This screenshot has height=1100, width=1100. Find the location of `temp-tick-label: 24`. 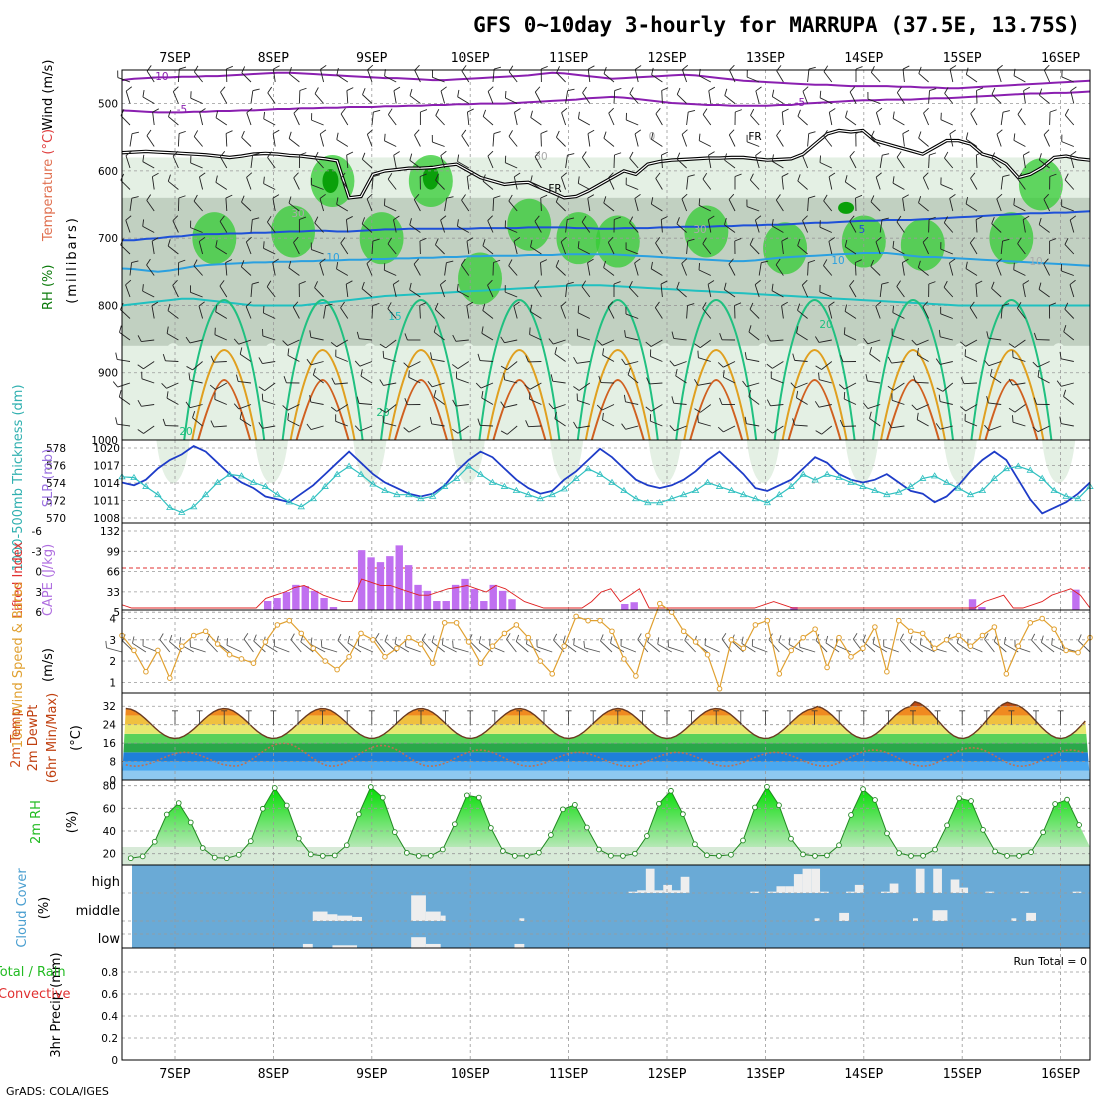

temp-tick-label: 24 is located at coordinates (110, 726).